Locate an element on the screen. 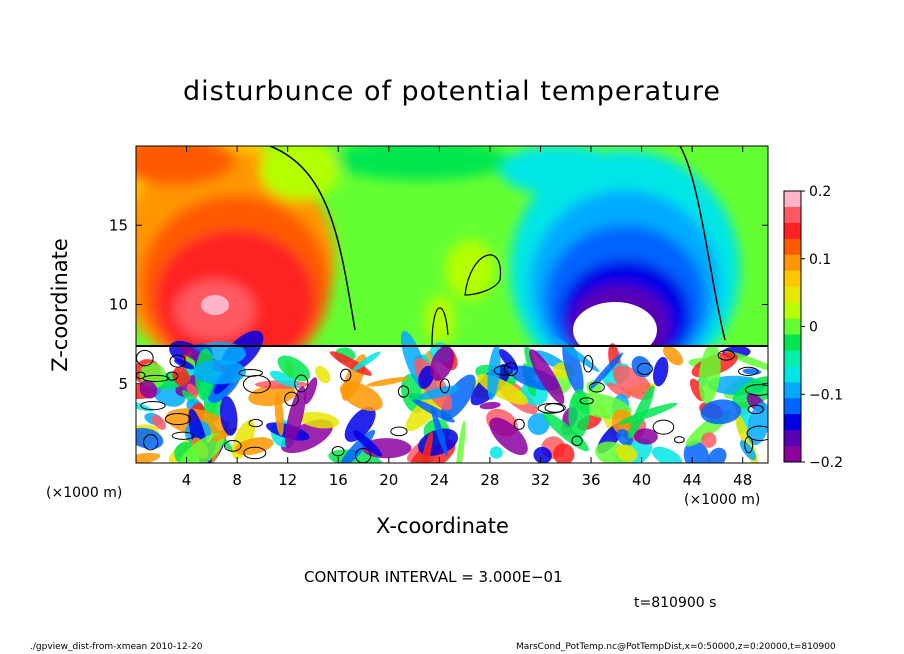 The height and width of the screenshot is (654, 904). time-label: t=810900 s is located at coordinates (675, 603).